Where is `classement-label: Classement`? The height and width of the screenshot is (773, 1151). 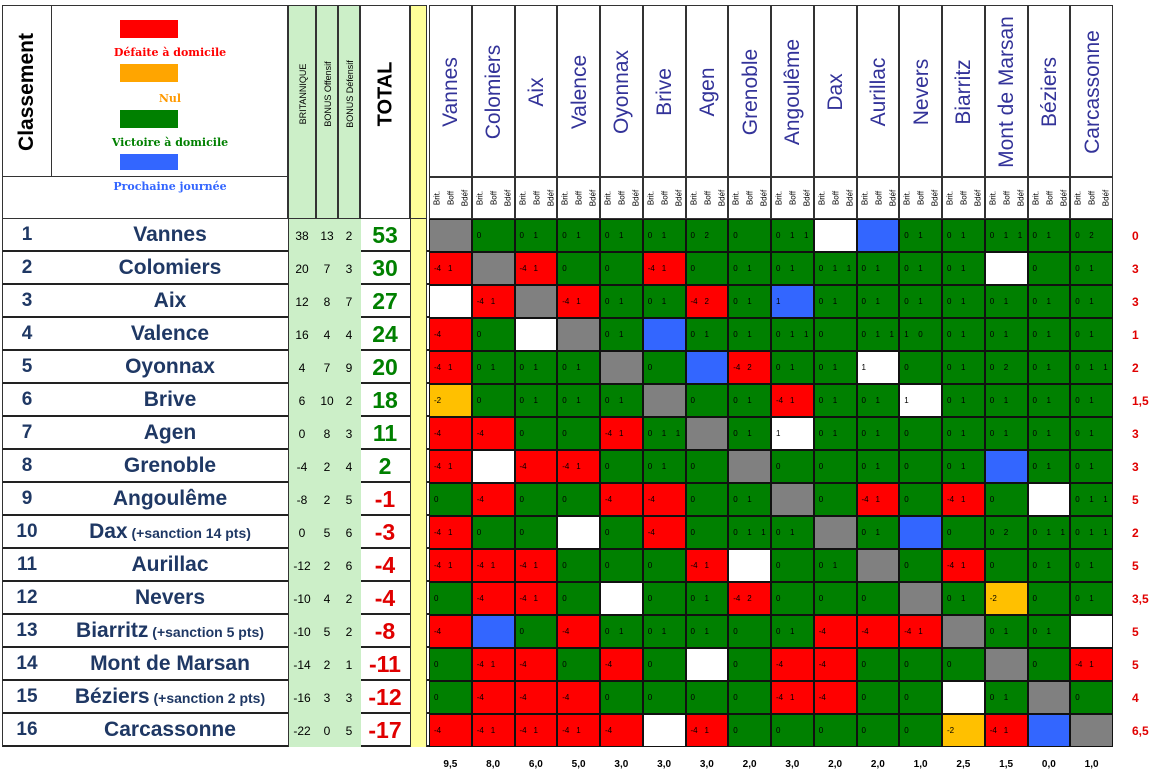
classement-label: Classement is located at coordinates (26, 92).